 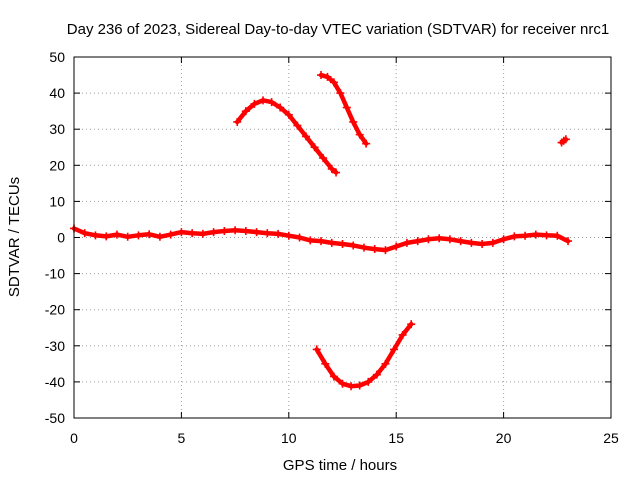 What do you see at coordinates (504, 438) in the screenshot?
I see `x-tick-label: 20` at bounding box center [504, 438].